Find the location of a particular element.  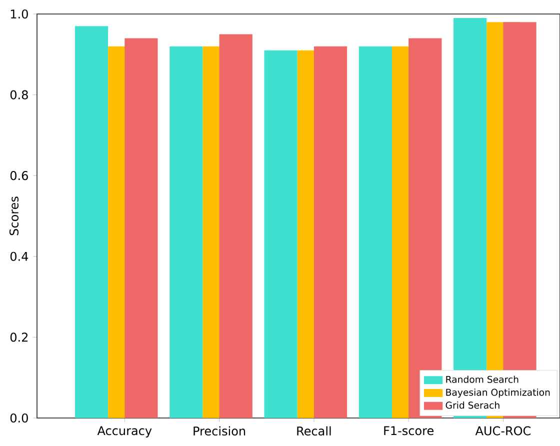

y-tick-label: 0.2 is located at coordinates (19, 337).